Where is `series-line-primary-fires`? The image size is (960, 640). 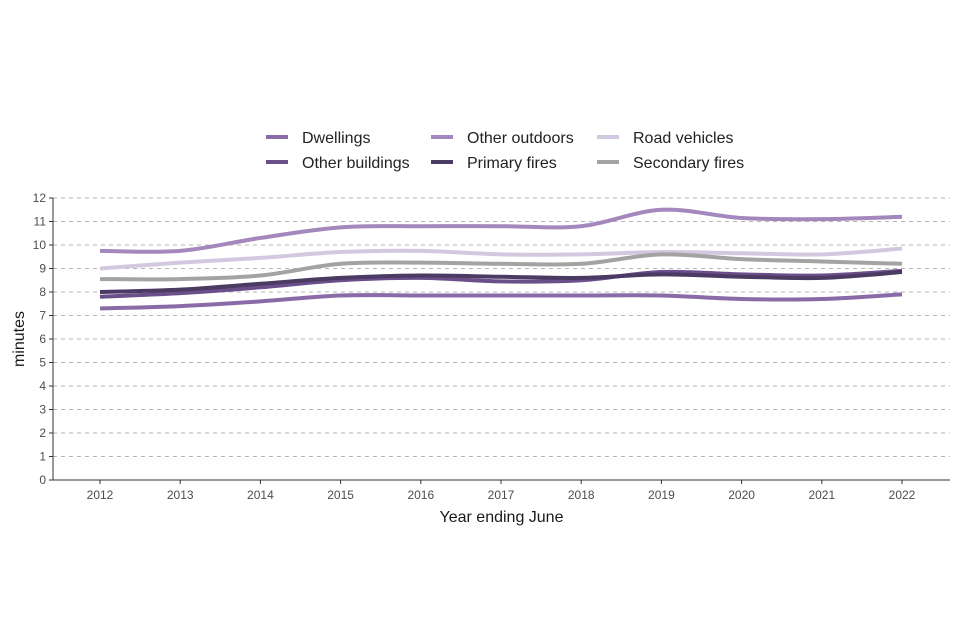 series-line-primary-fires is located at coordinates (501, 282).